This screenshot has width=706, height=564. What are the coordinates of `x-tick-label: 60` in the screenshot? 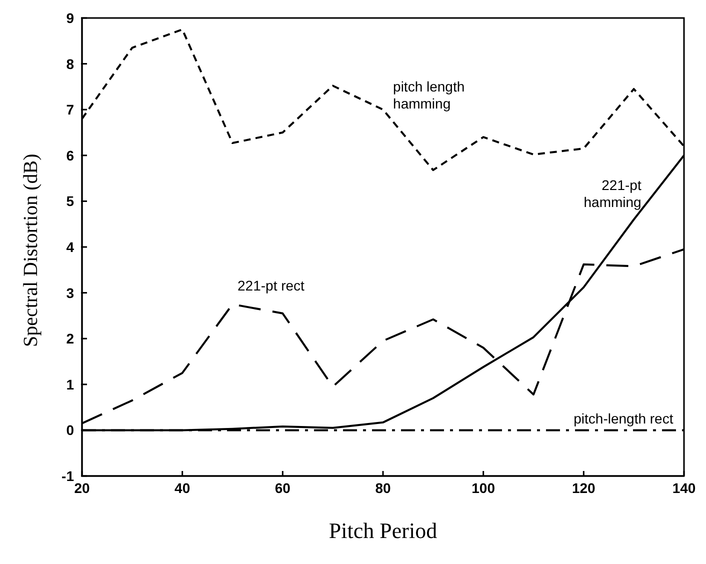 It's located at (282, 488).